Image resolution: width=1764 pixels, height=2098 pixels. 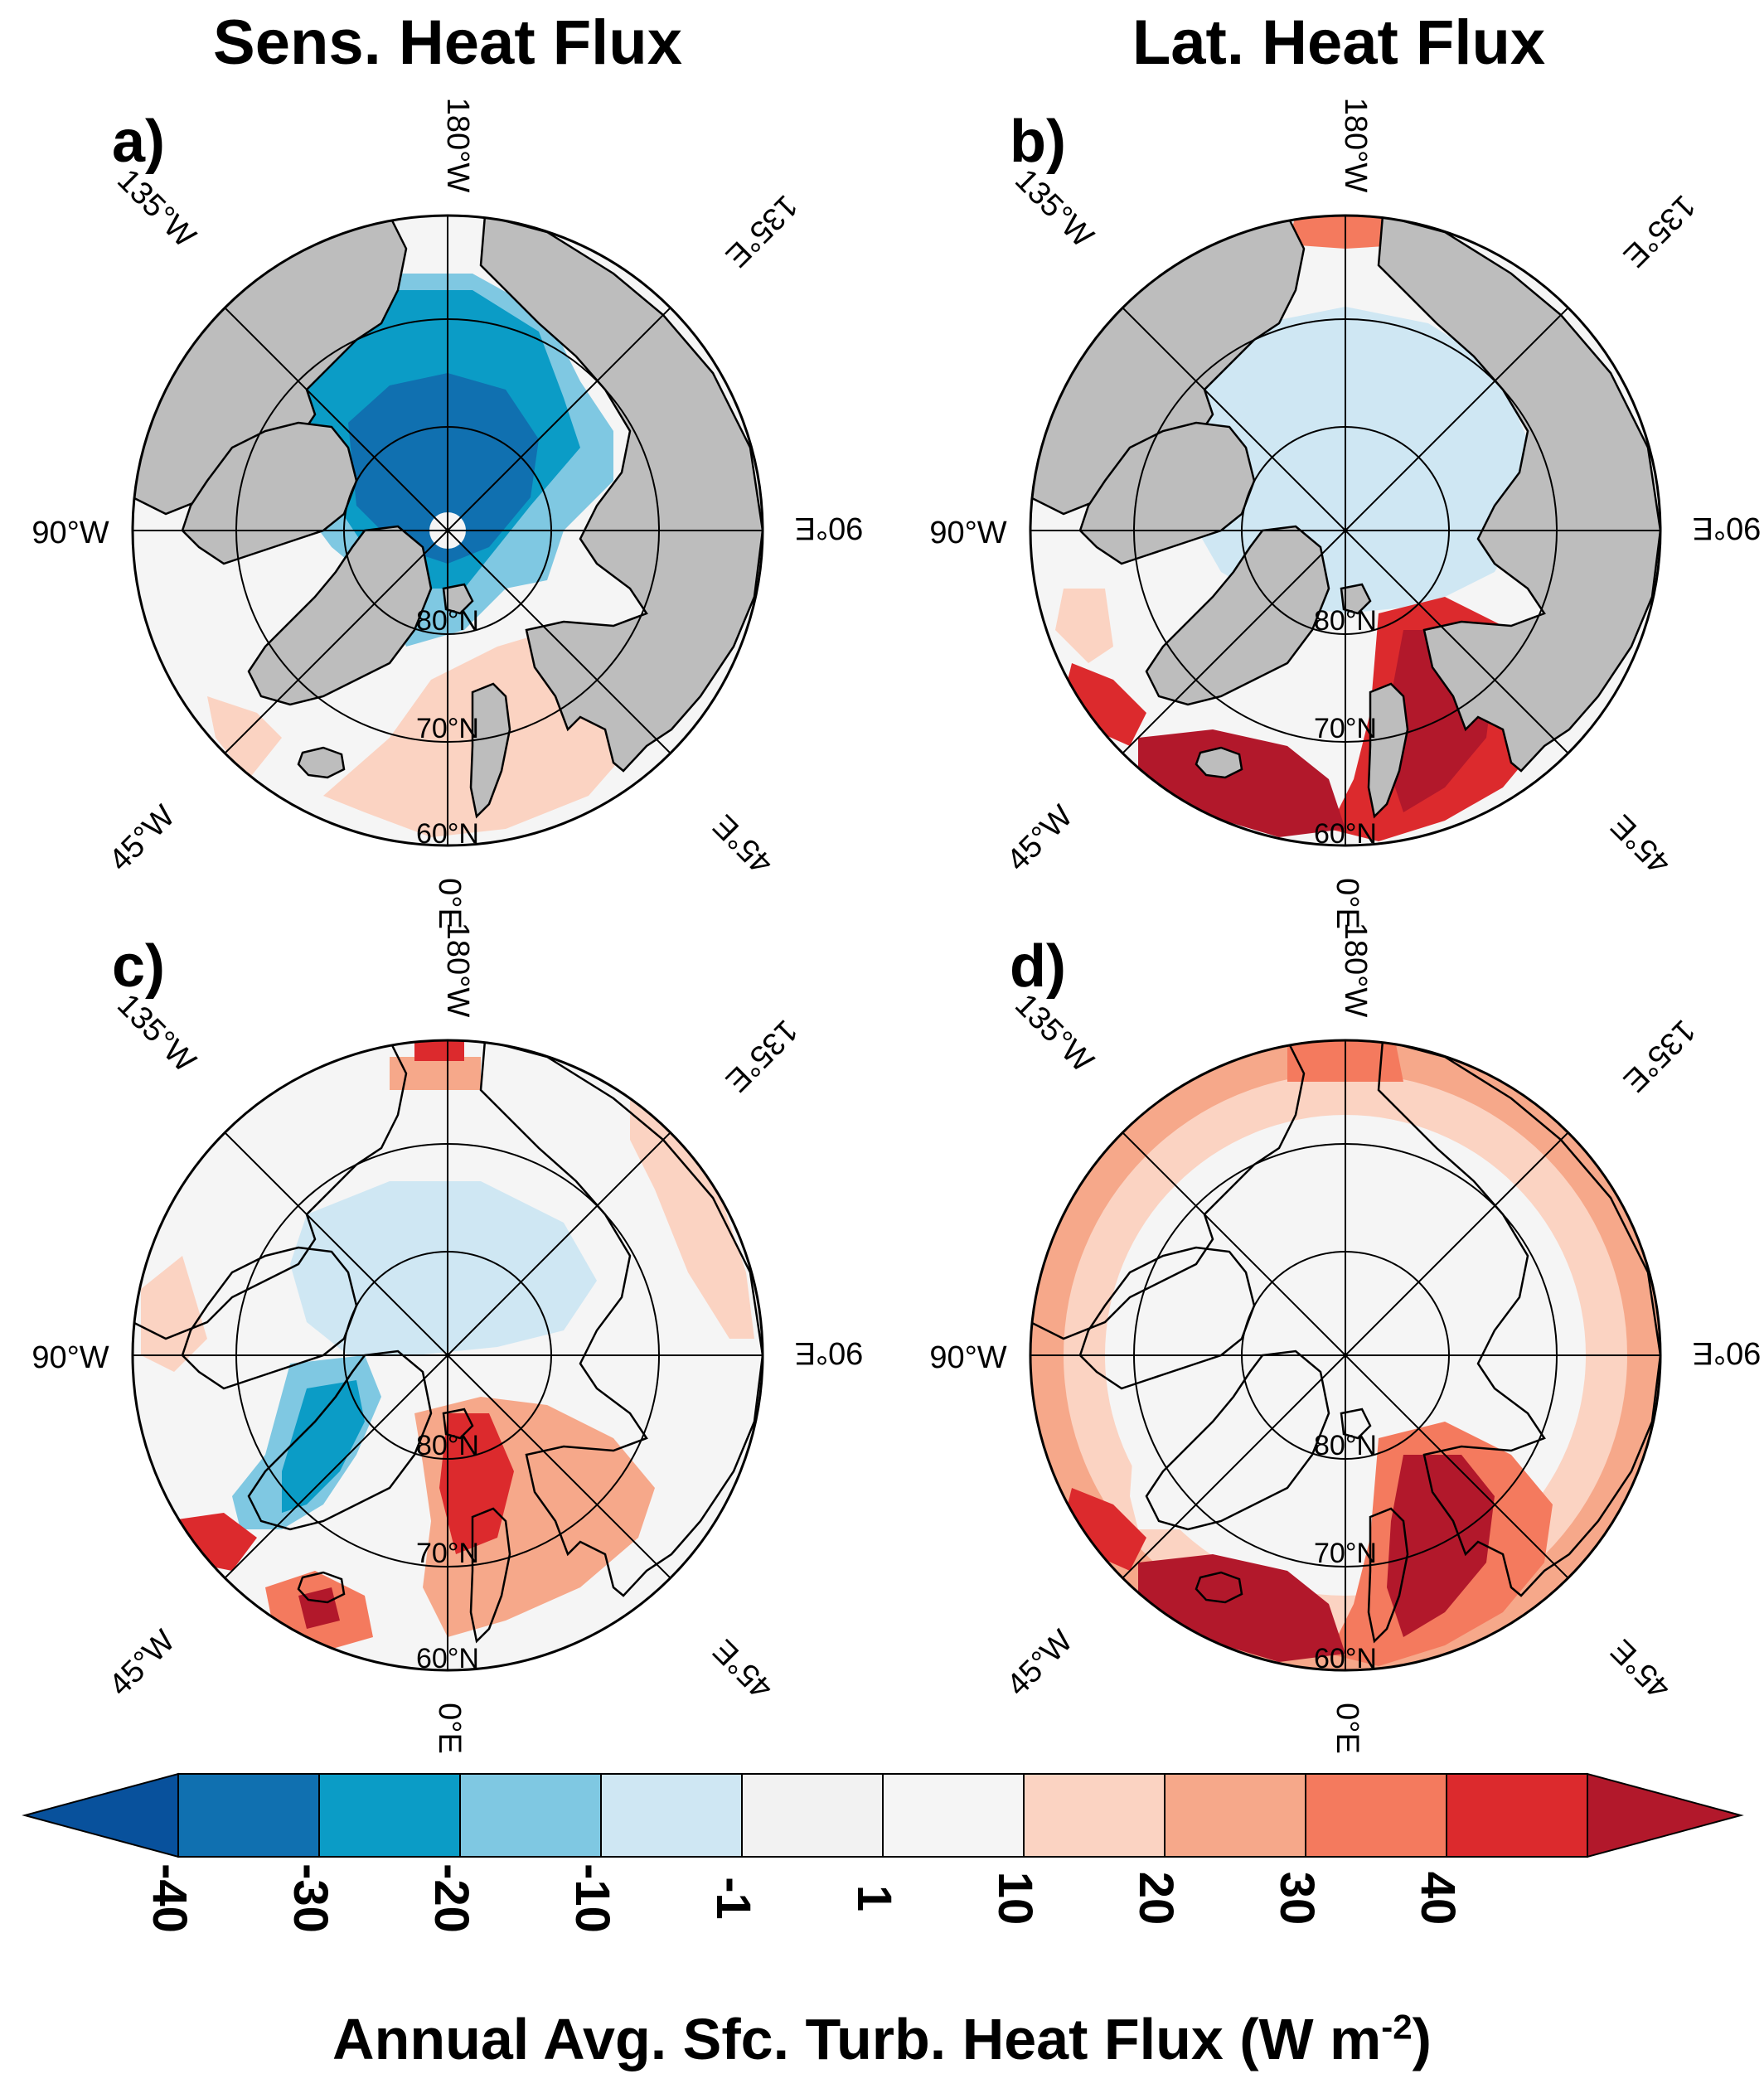 I want to click on column-title-sensible: Sens. Heat Flux, so click(x=447, y=42).